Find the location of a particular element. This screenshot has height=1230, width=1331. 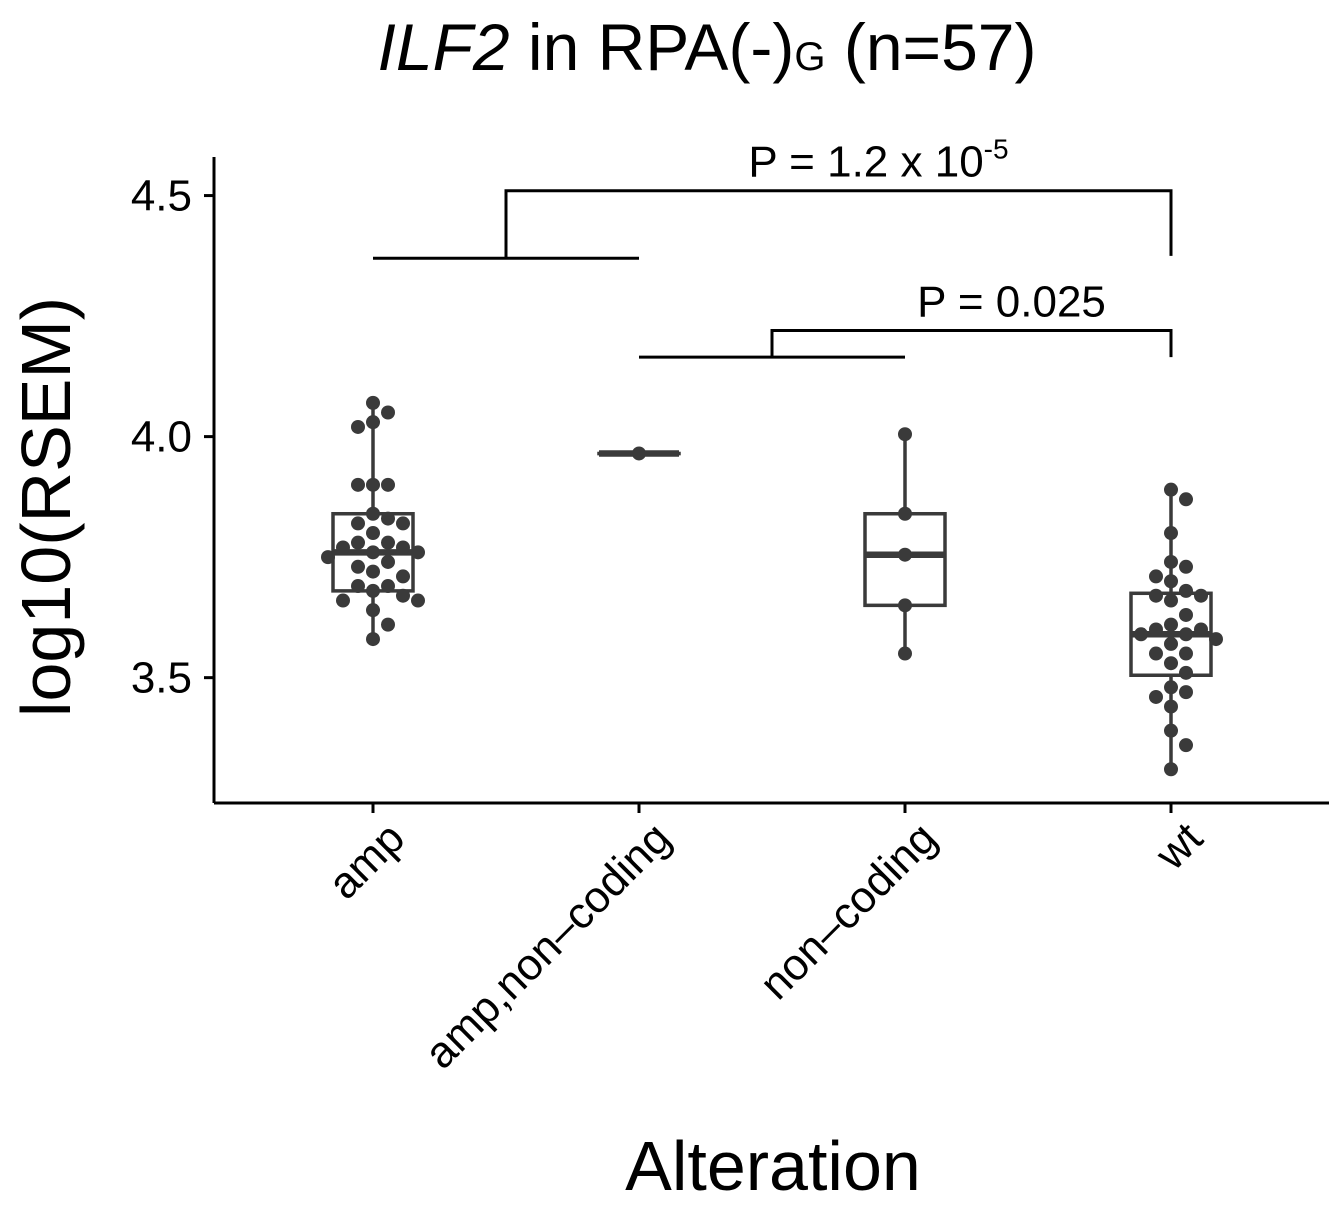

x-tick-label: wt is located at coordinates (1179, 846).